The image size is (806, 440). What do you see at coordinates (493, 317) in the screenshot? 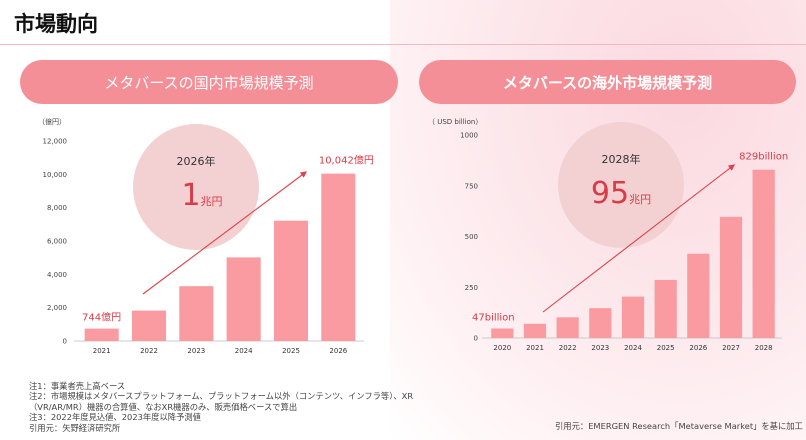
I see `first-value-label: 47billion` at bounding box center [493, 317].